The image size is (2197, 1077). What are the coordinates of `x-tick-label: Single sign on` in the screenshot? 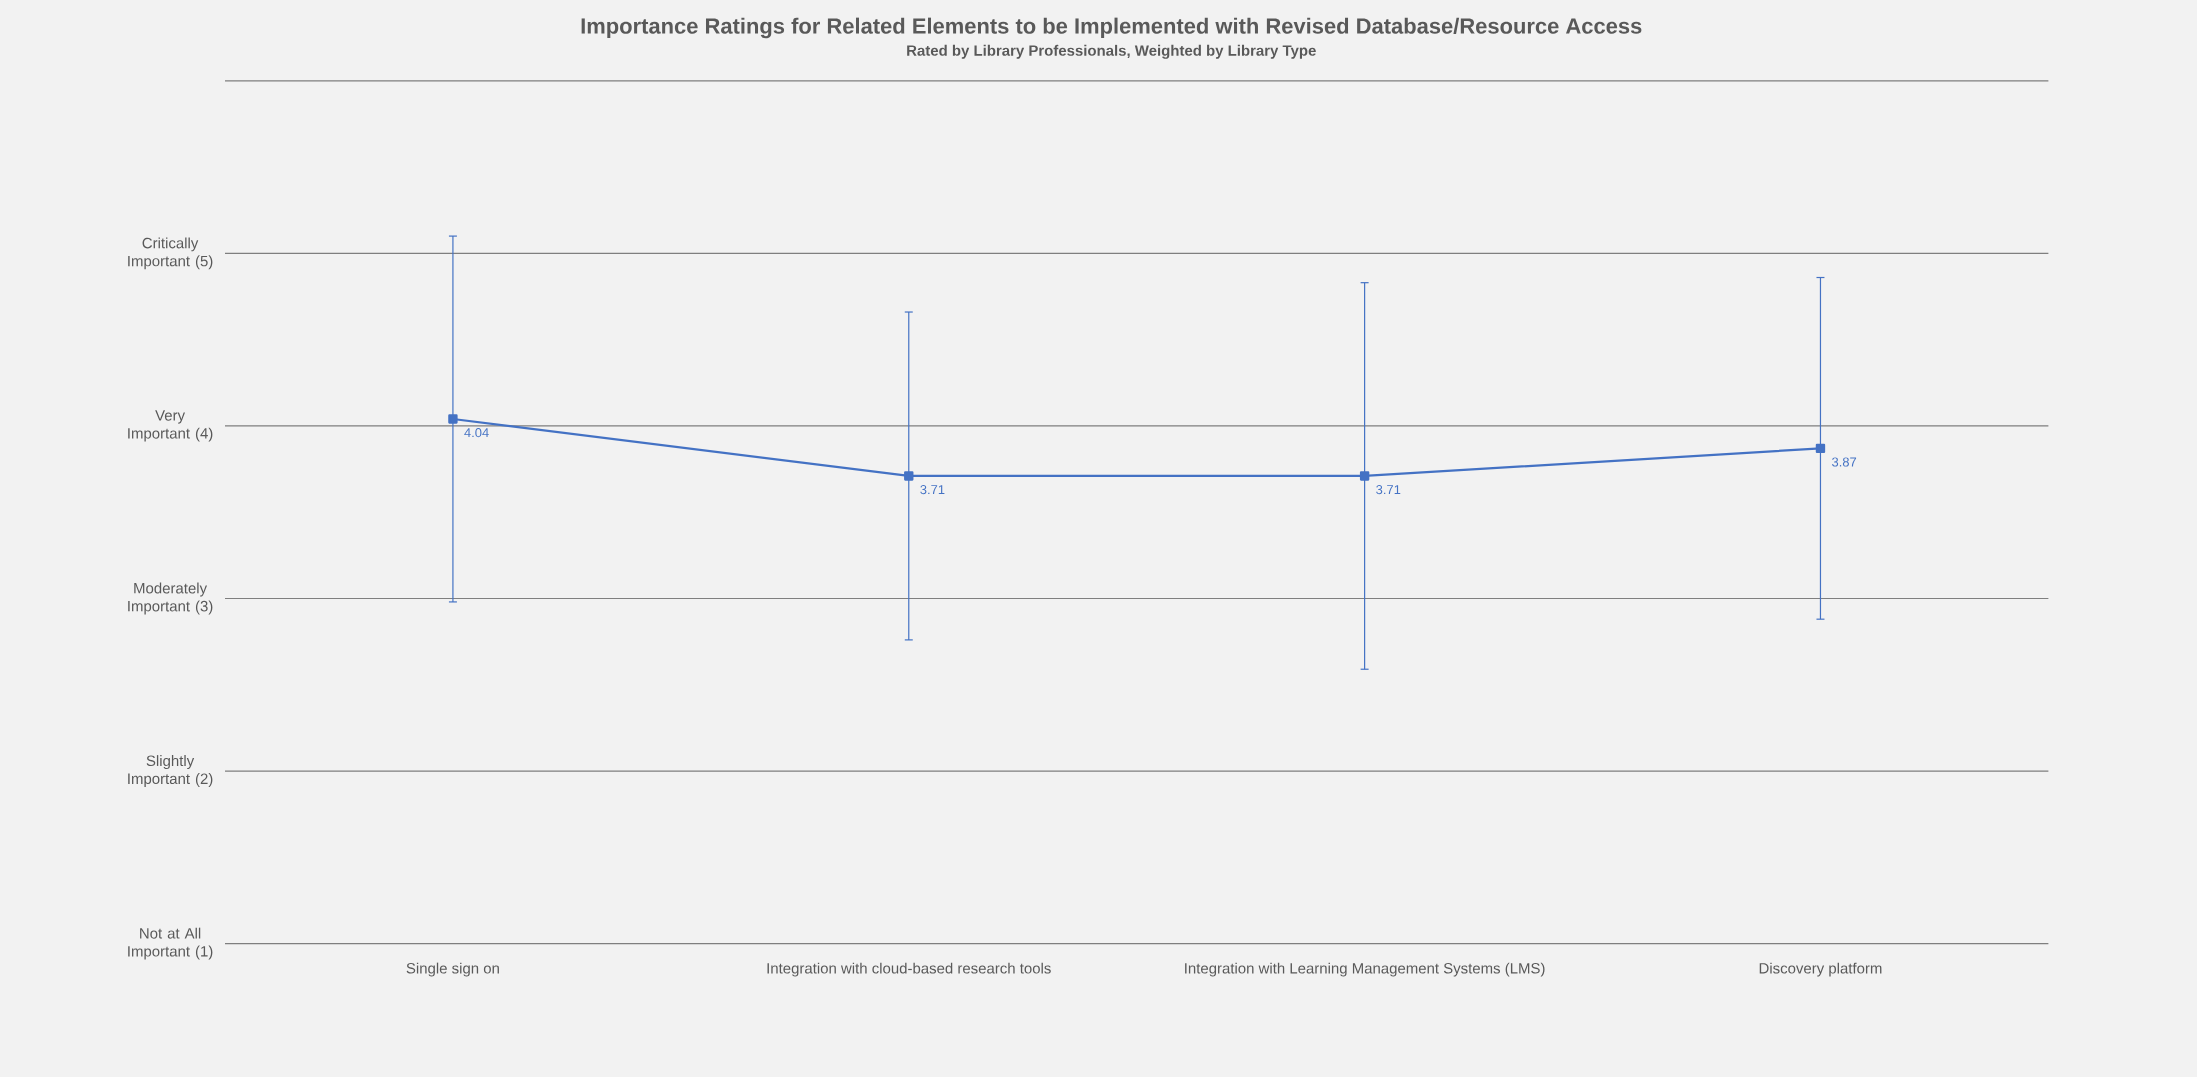 It's located at (452, 969).